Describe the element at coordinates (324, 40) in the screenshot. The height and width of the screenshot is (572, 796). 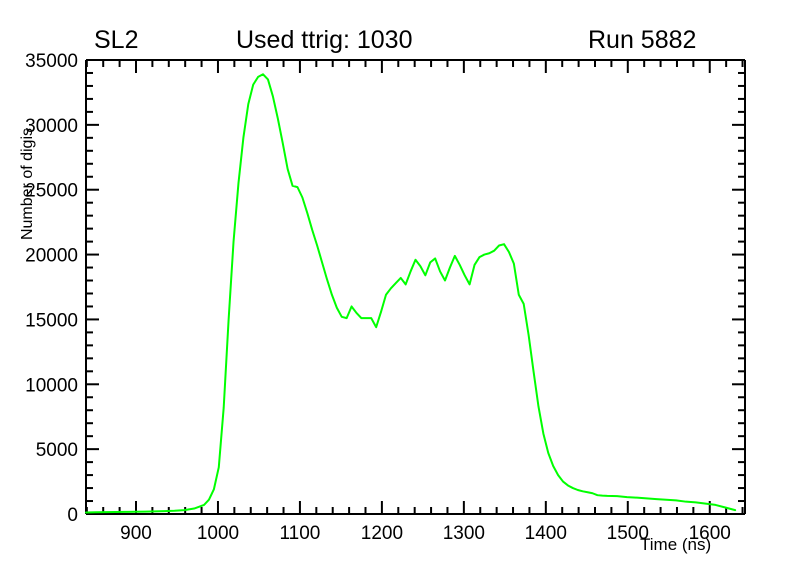
I see `header-center-label: Used ttrig: 1030` at that location.